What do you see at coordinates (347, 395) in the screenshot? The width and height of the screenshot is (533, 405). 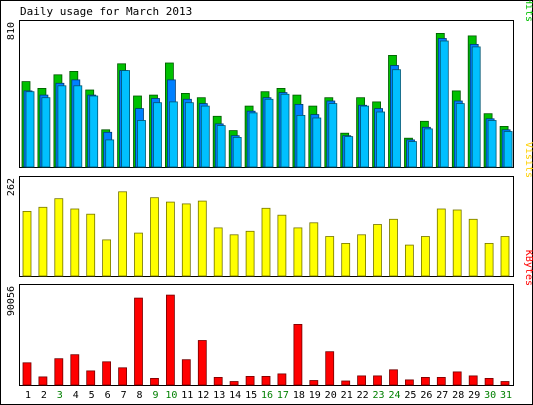 I see `x-tick-label-day-21: 21` at bounding box center [347, 395].